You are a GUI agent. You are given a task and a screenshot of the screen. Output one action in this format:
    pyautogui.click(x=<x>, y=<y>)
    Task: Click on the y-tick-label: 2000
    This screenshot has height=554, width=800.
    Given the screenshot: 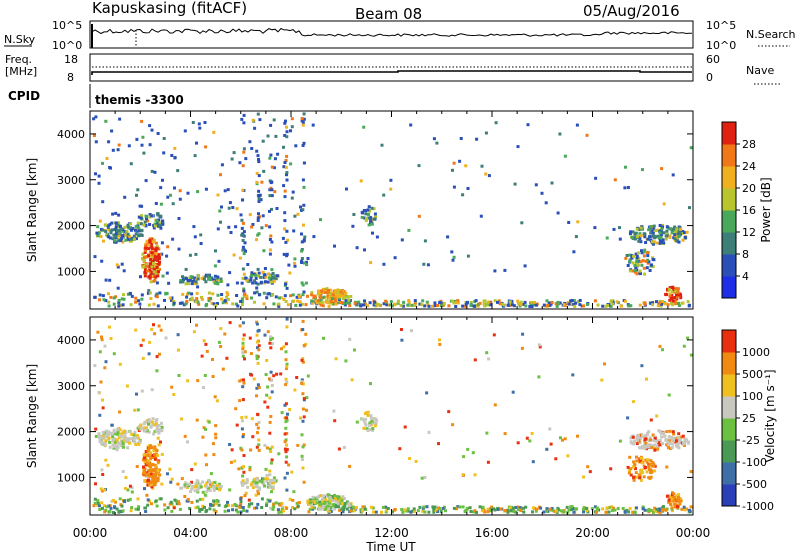 What is the action you would take?
    pyautogui.click(x=71, y=432)
    